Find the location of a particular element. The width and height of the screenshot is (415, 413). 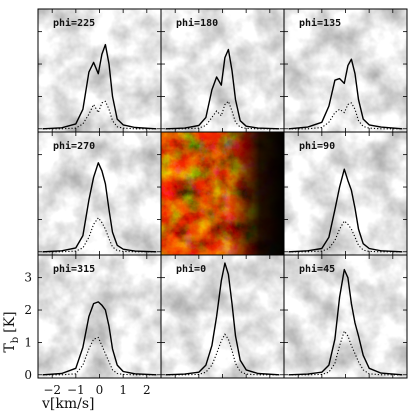

center-map-shade is located at coordinates (222, 193).